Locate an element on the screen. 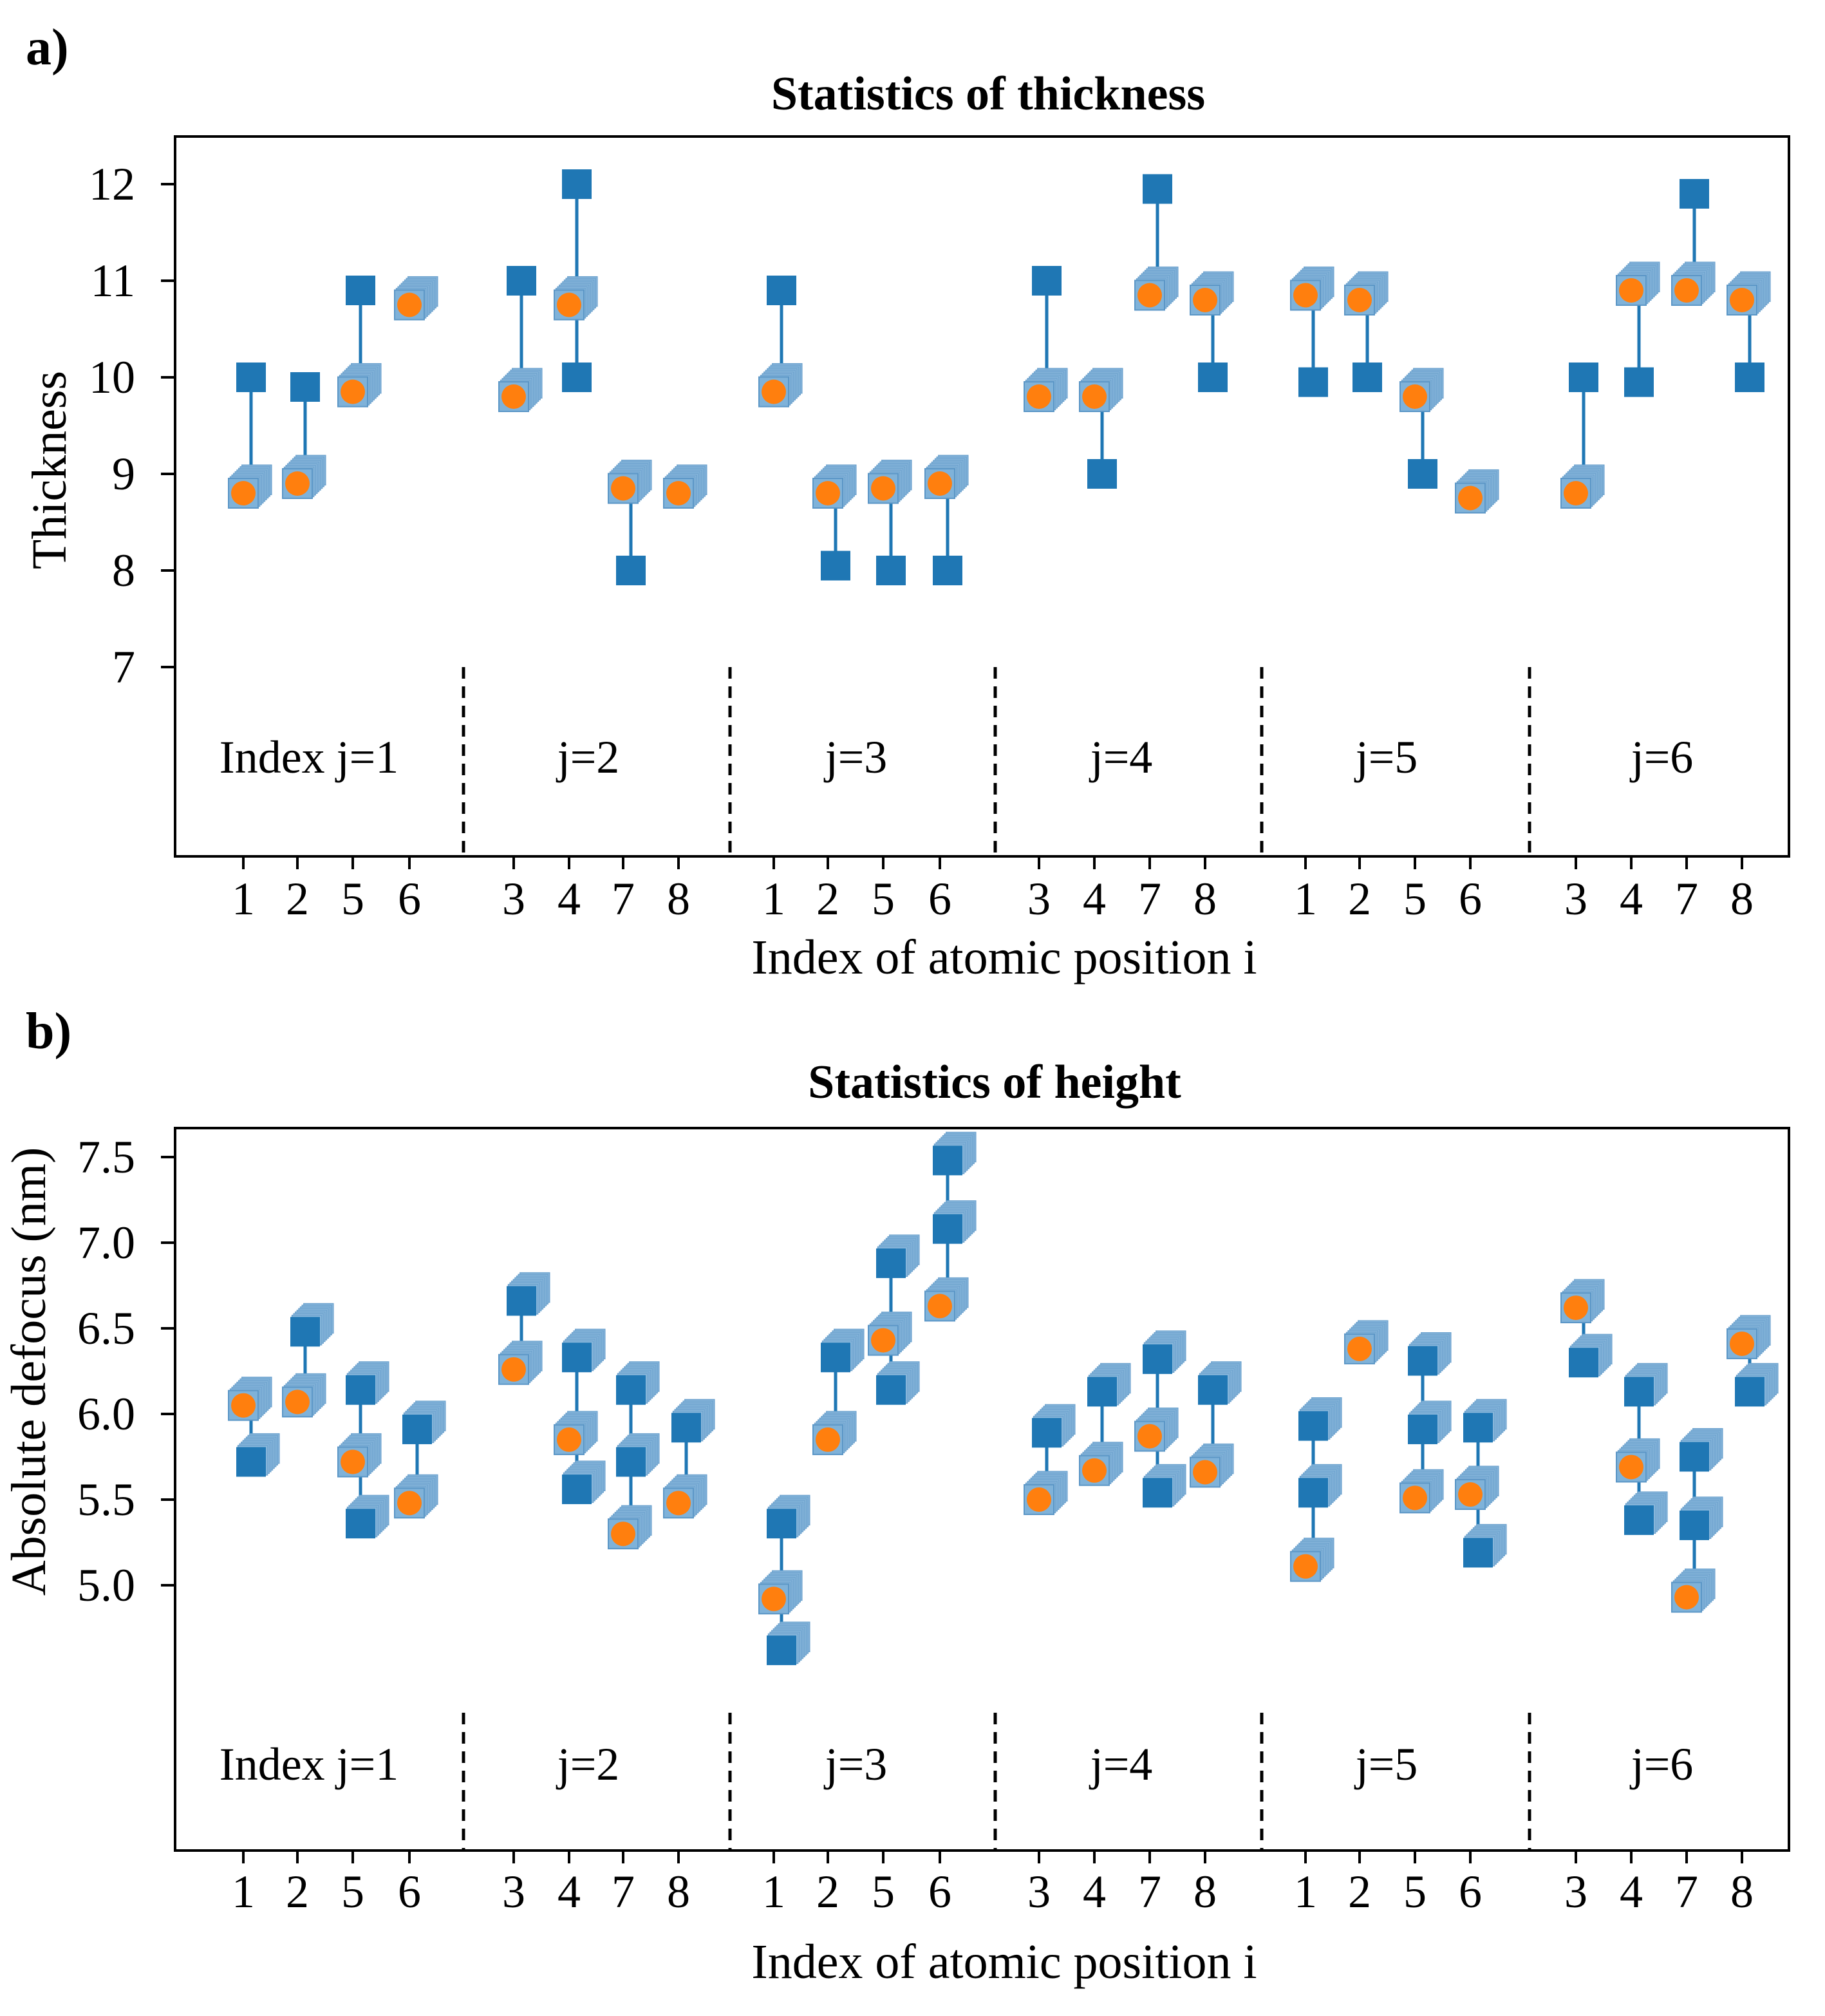 The image size is (1825, 2016). group-labels: Index j=1 j=2 j=3 j=4 j=5 j=6 is located at coordinates (957, 757).